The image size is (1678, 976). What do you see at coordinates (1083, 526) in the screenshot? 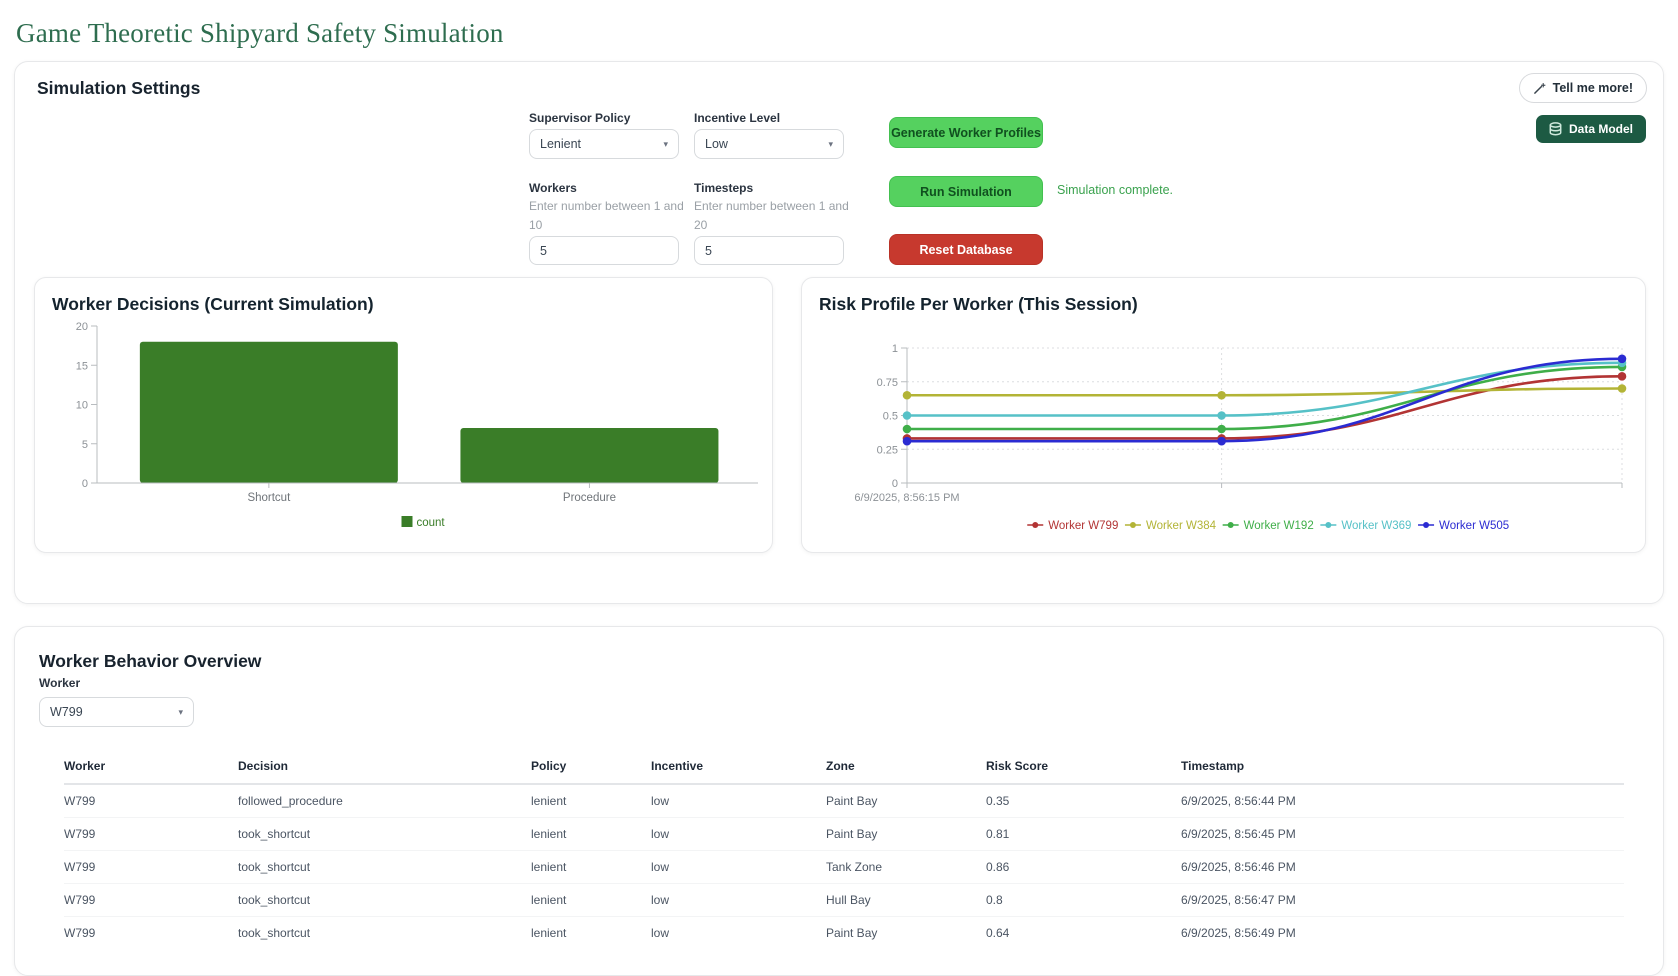
I see `legend-label: Worker W799` at bounding box center [1083, 526].